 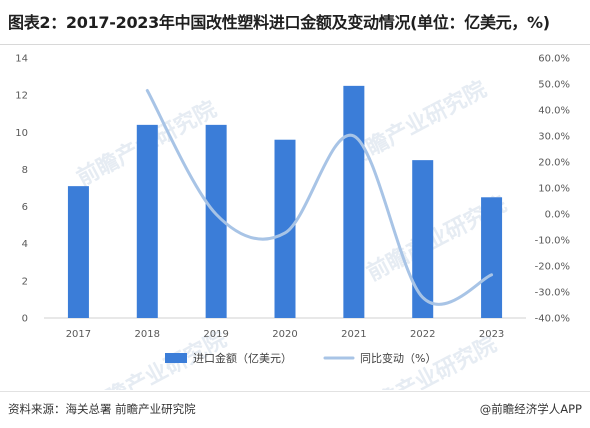 What do you see at coordinates (215, 334) in the screenshot?
I see `x-tick-label: 2019` at bounding box center [215, 334].